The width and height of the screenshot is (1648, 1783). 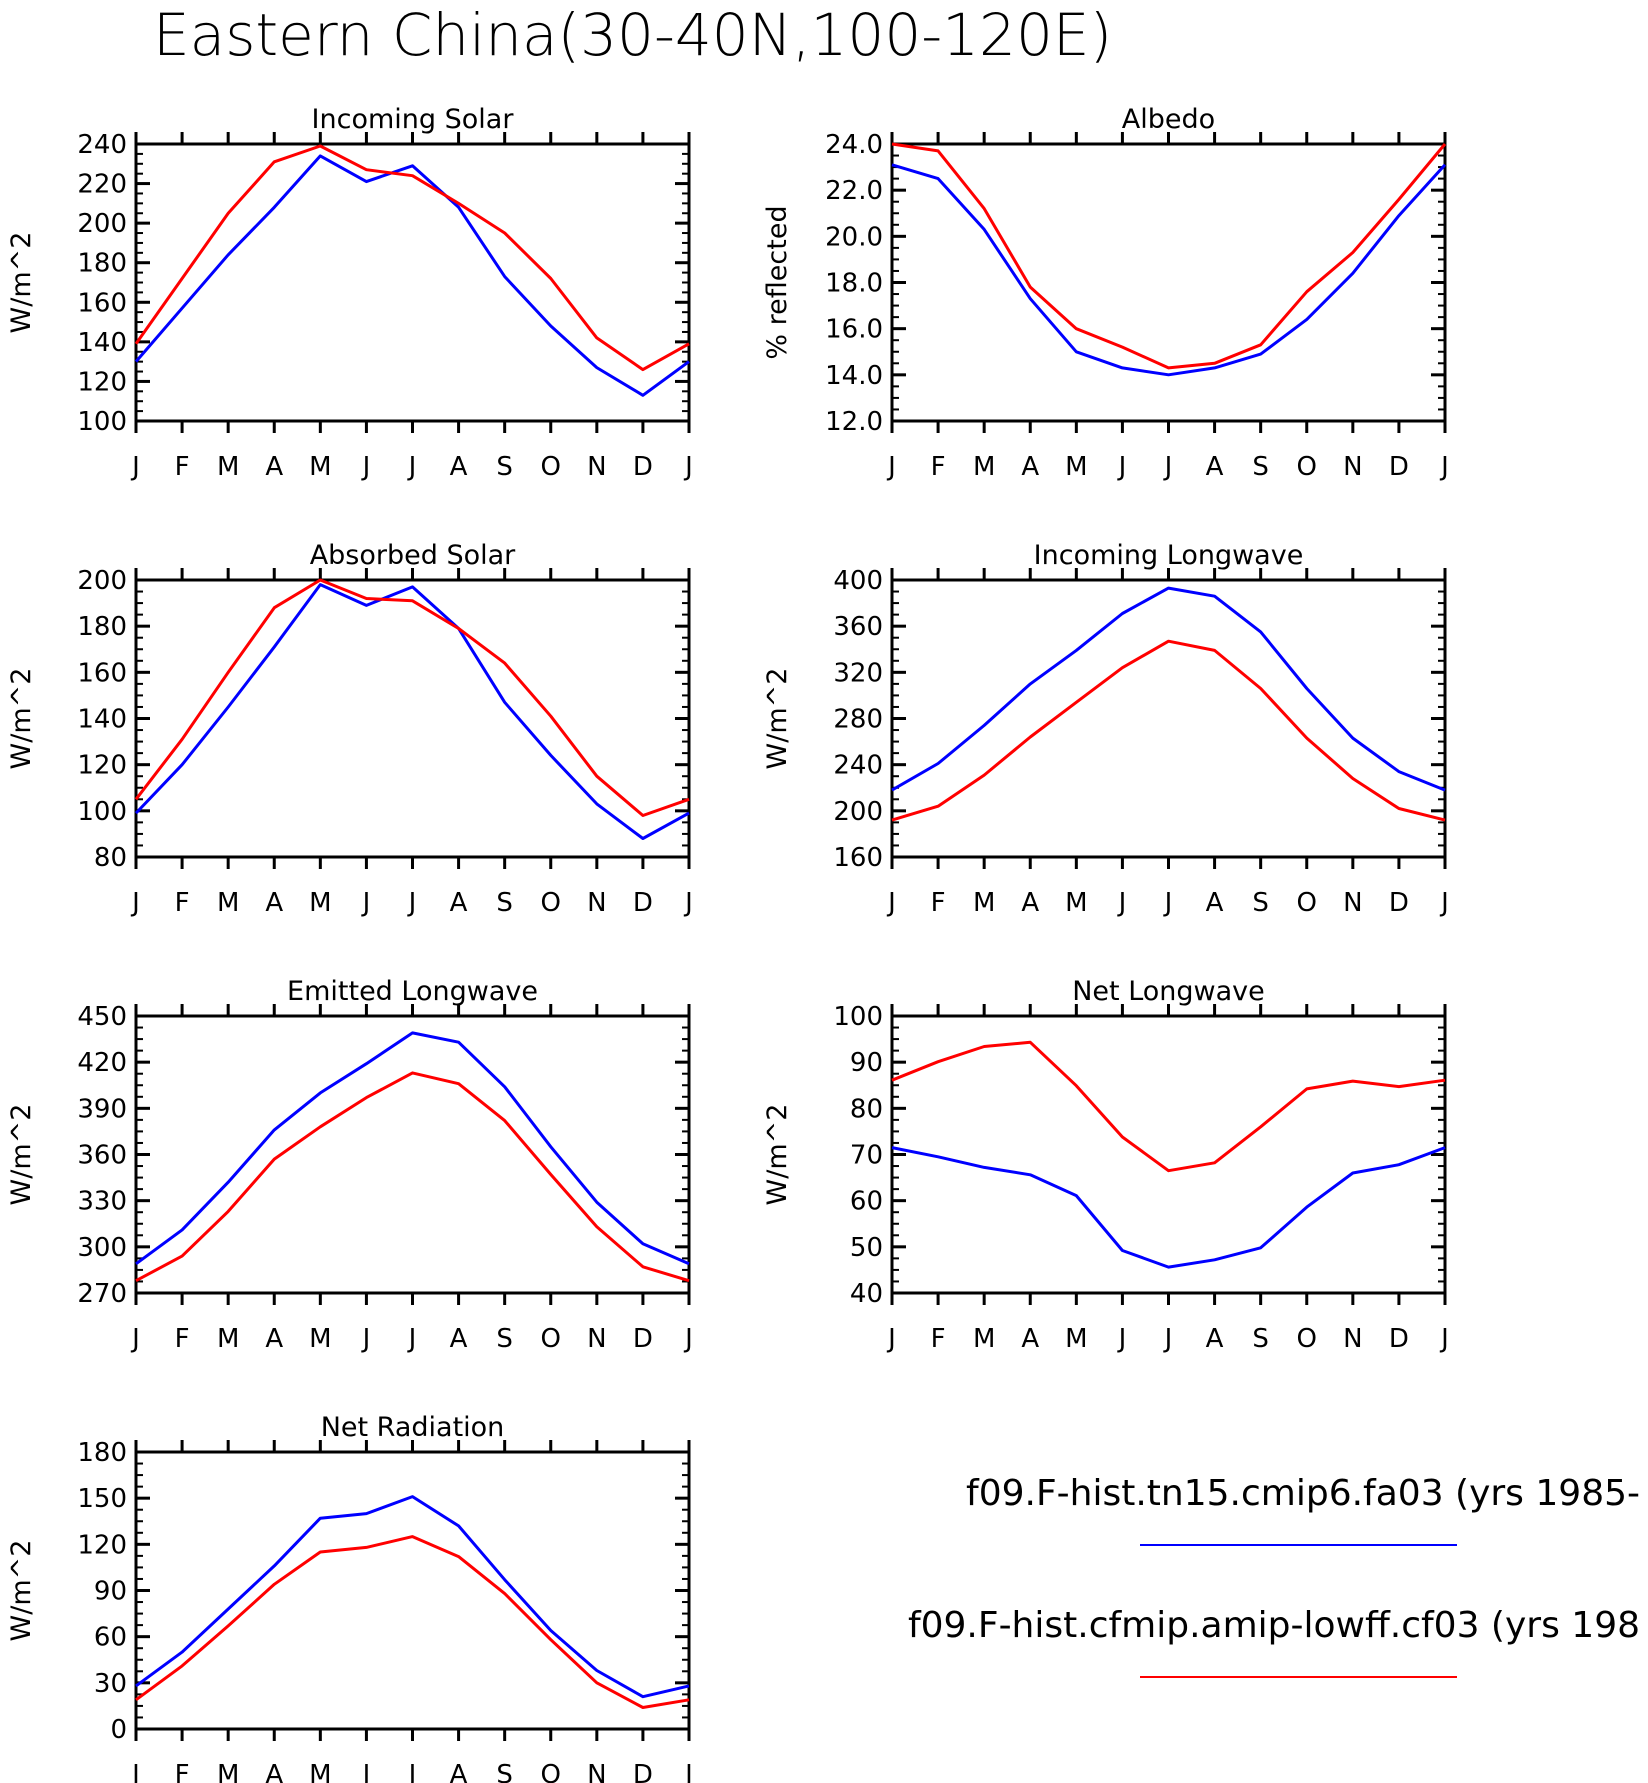 I want to click on panel-title: Net Longwave, so click(x=1168, y=991).